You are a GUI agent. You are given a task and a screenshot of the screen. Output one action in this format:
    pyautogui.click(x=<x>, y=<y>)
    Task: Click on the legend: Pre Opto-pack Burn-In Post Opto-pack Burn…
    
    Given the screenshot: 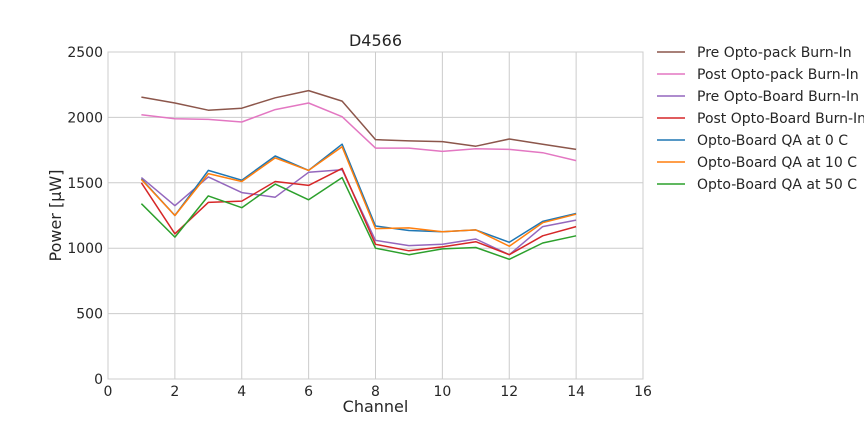 What is the action you would take?
    pyautogui.click(x=760, y=119)
    